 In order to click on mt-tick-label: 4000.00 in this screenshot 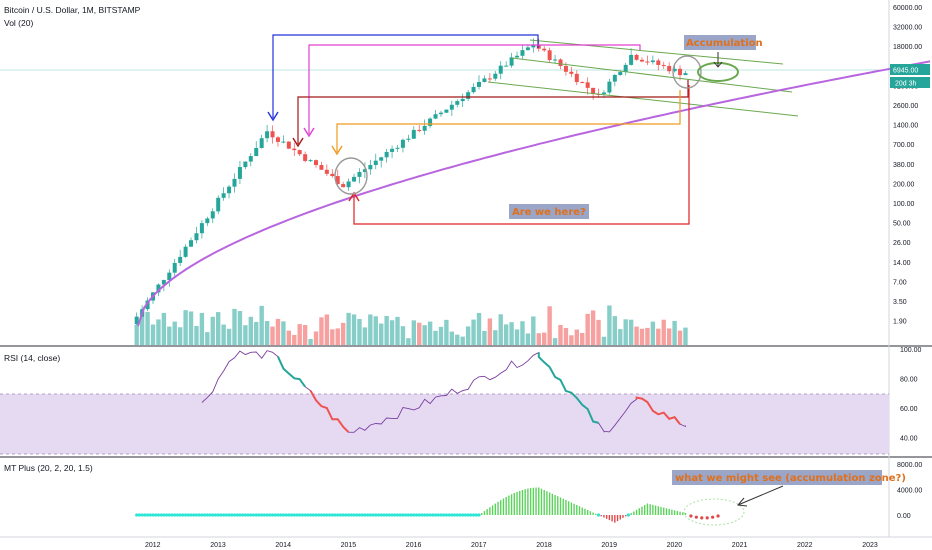, I will do `click(909, 491)`.